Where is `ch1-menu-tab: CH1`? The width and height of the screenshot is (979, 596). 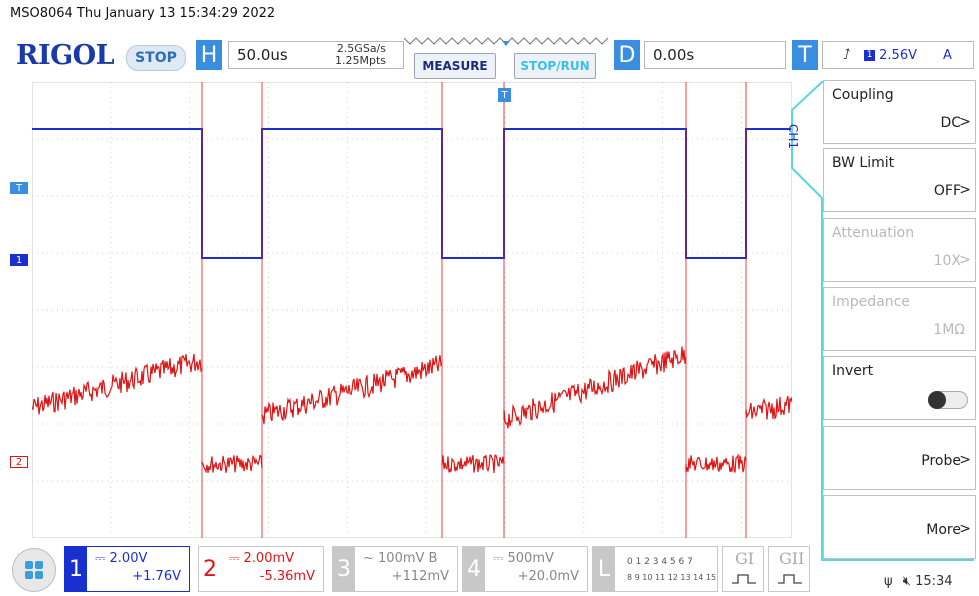
ch1-menu-tab: CH1 is located at coordinates (793, 136).